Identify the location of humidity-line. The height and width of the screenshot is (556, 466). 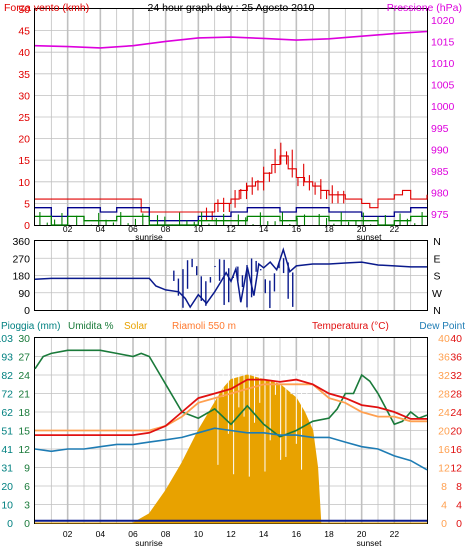
(231, 393).